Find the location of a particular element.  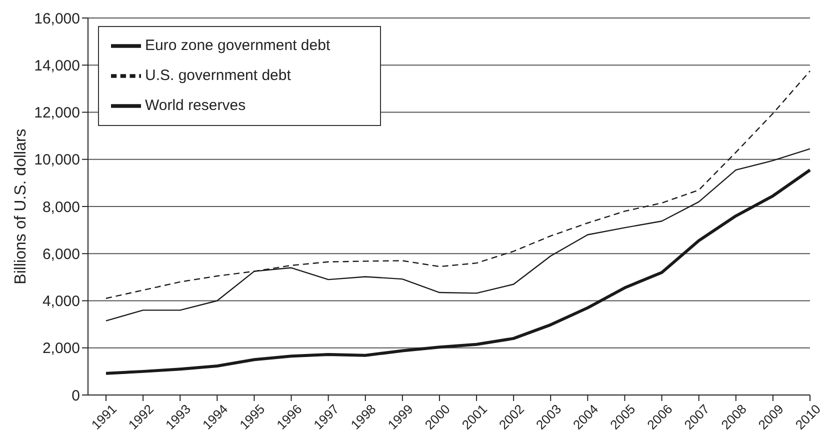

legend-label: Euro zone government debt is located at coordinates (237, 45).